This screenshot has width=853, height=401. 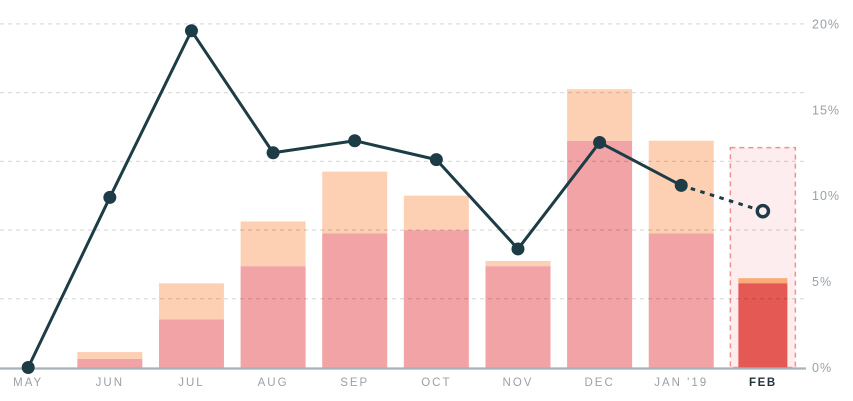 What do you see at coordinates (28, 383) in the screenshot?
I see `x-tick-label: MAY` at bounding box center [28, 383].